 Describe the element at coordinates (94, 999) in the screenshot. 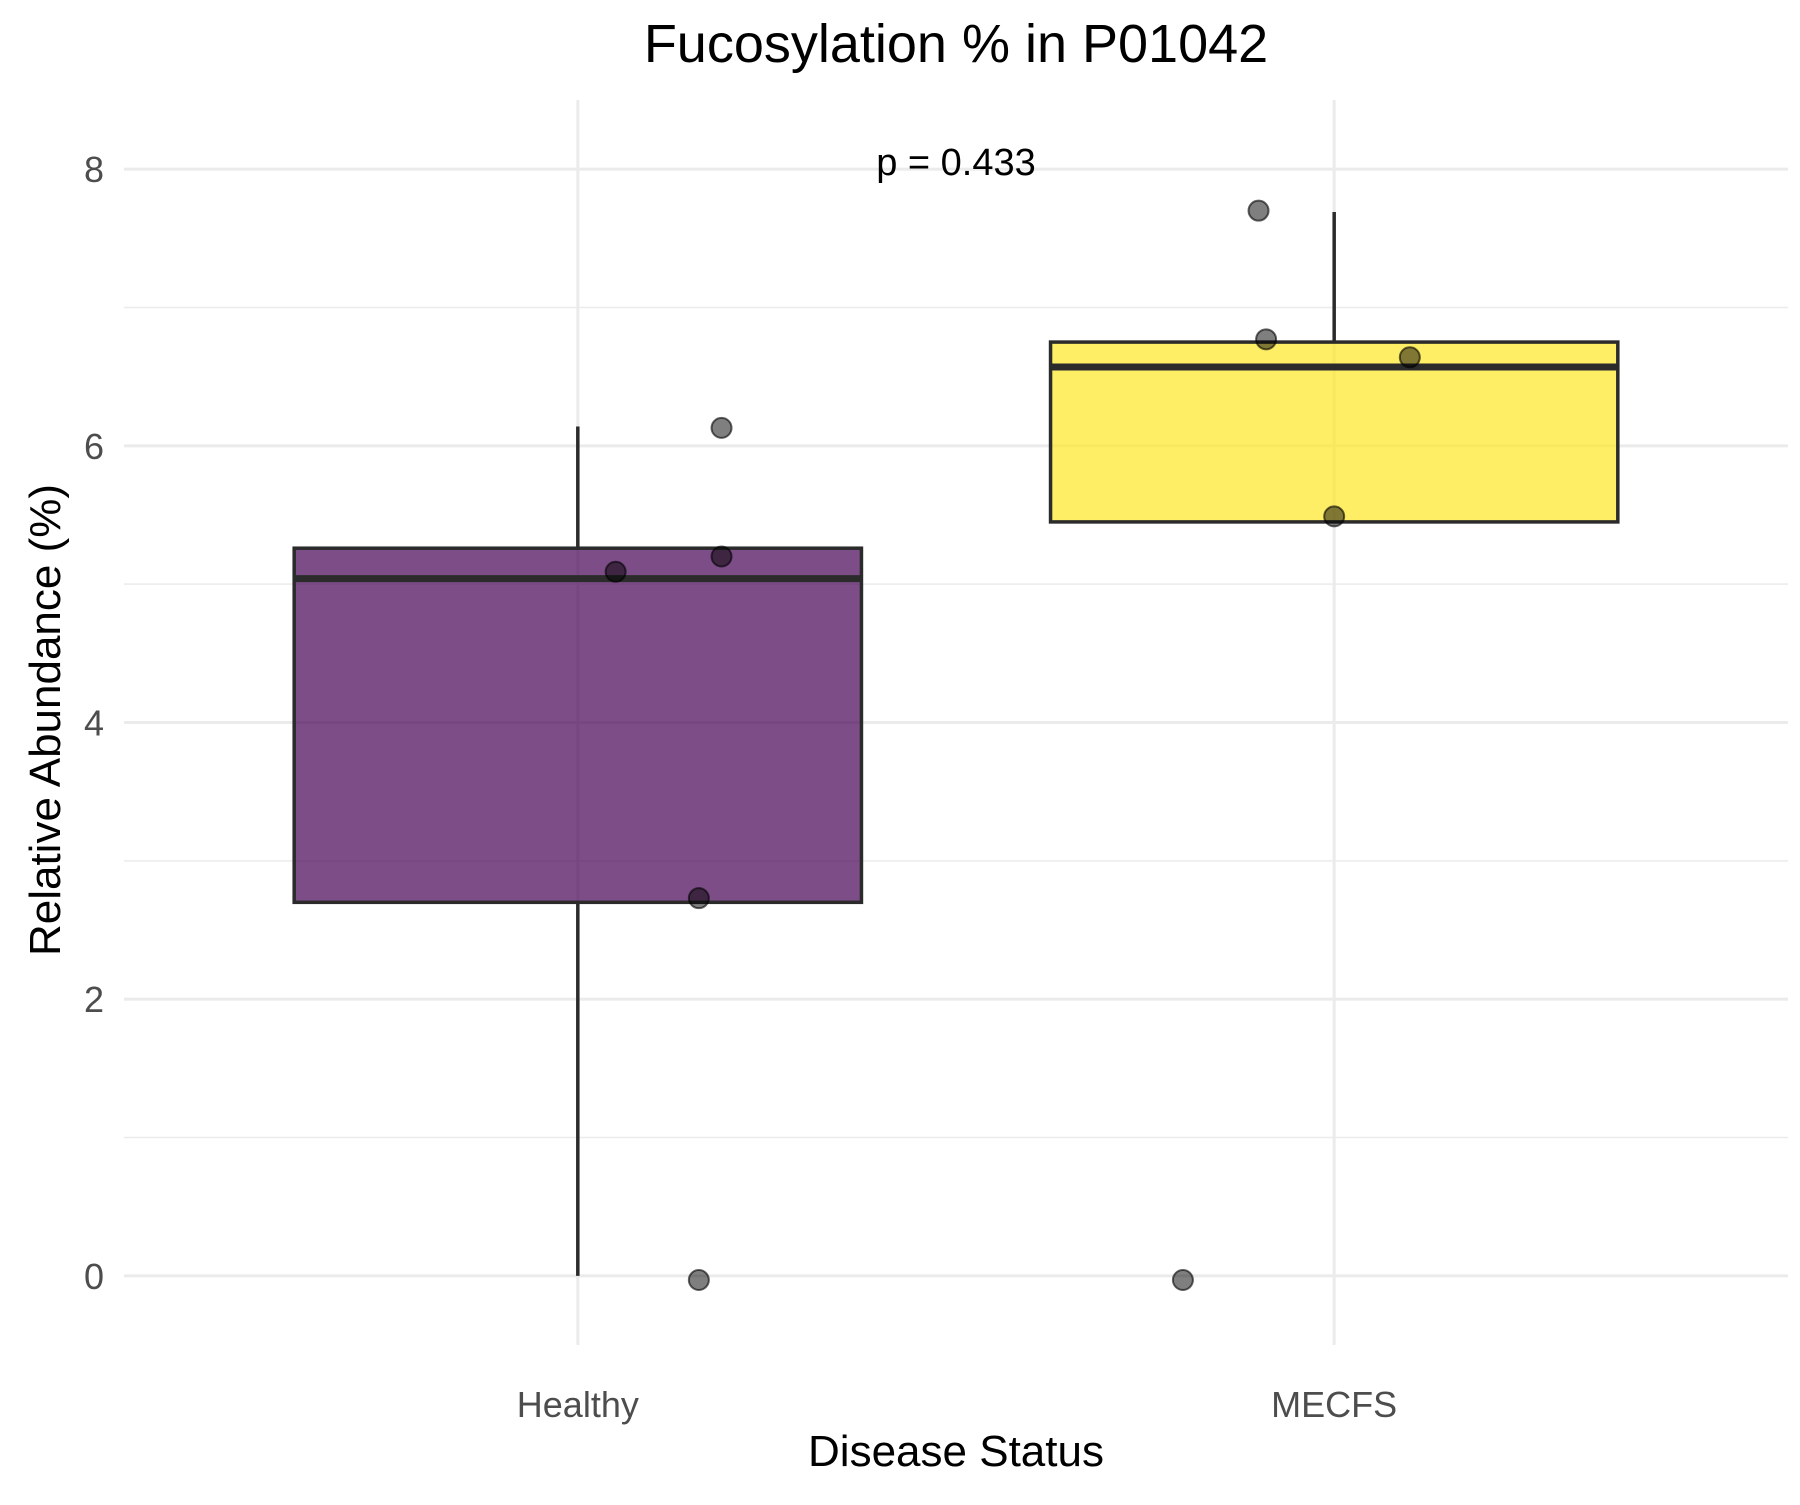

I see `y-tick-label: 2` at that location.